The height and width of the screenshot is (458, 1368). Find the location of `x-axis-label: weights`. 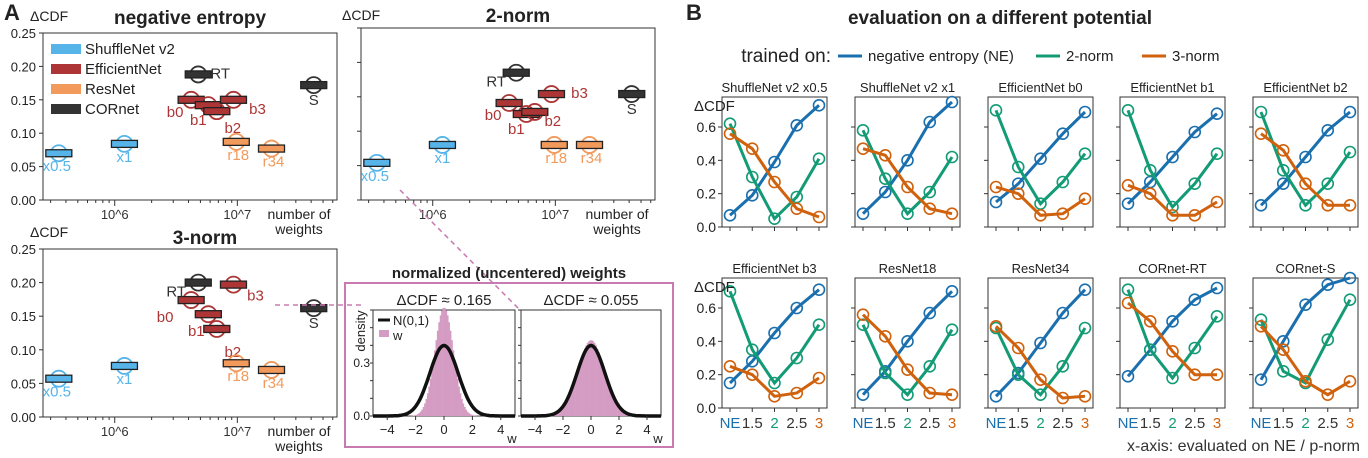

x-axis-label: weights is located at coordinates (616, 229).